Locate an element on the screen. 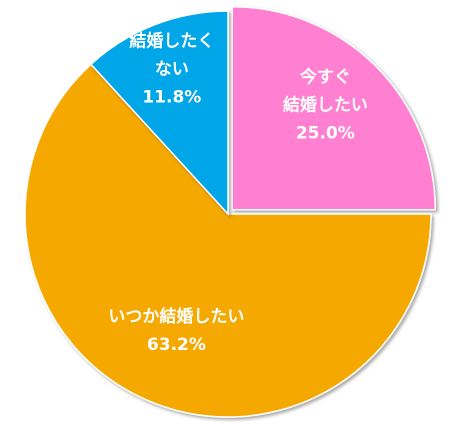  slice-category-label: 結婚したい is located at coordinates (325, 105).